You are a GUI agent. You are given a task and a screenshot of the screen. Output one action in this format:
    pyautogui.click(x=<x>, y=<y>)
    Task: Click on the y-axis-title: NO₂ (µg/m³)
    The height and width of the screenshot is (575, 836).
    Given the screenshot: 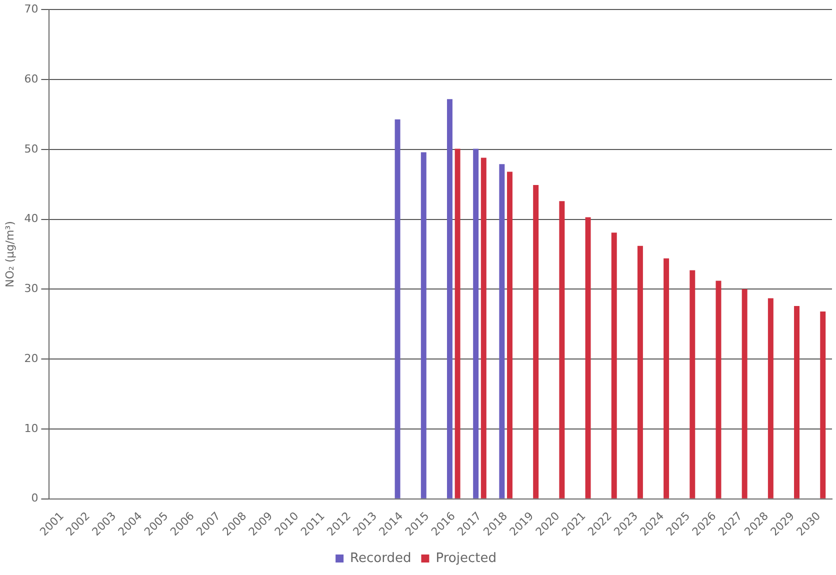 What is the action you would take?
    pyautogui.click(x=9, y=254)
    